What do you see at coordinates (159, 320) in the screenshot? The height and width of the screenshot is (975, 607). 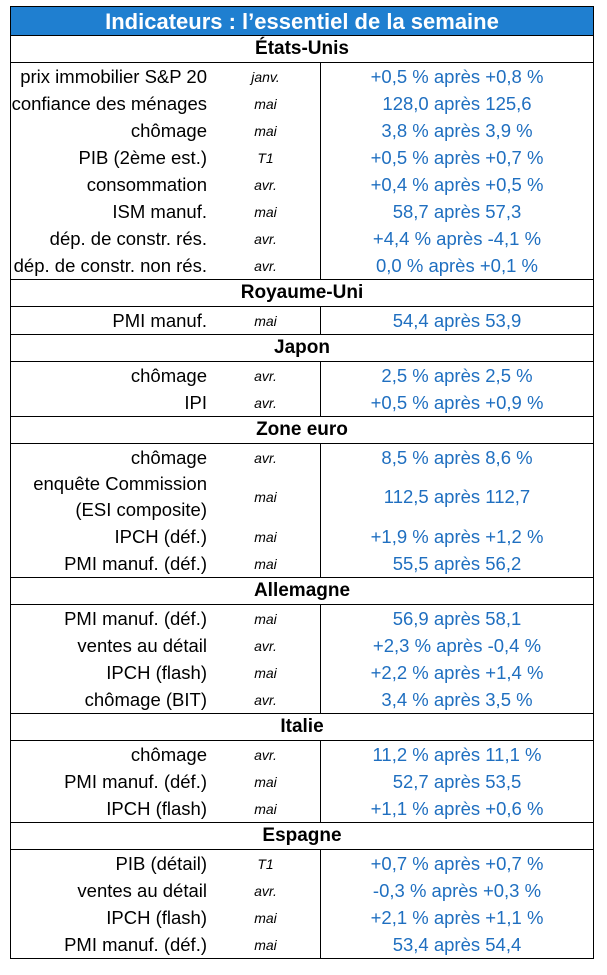 I see `indicator-label: PMI manuf.` at bounding box center [159, 320].